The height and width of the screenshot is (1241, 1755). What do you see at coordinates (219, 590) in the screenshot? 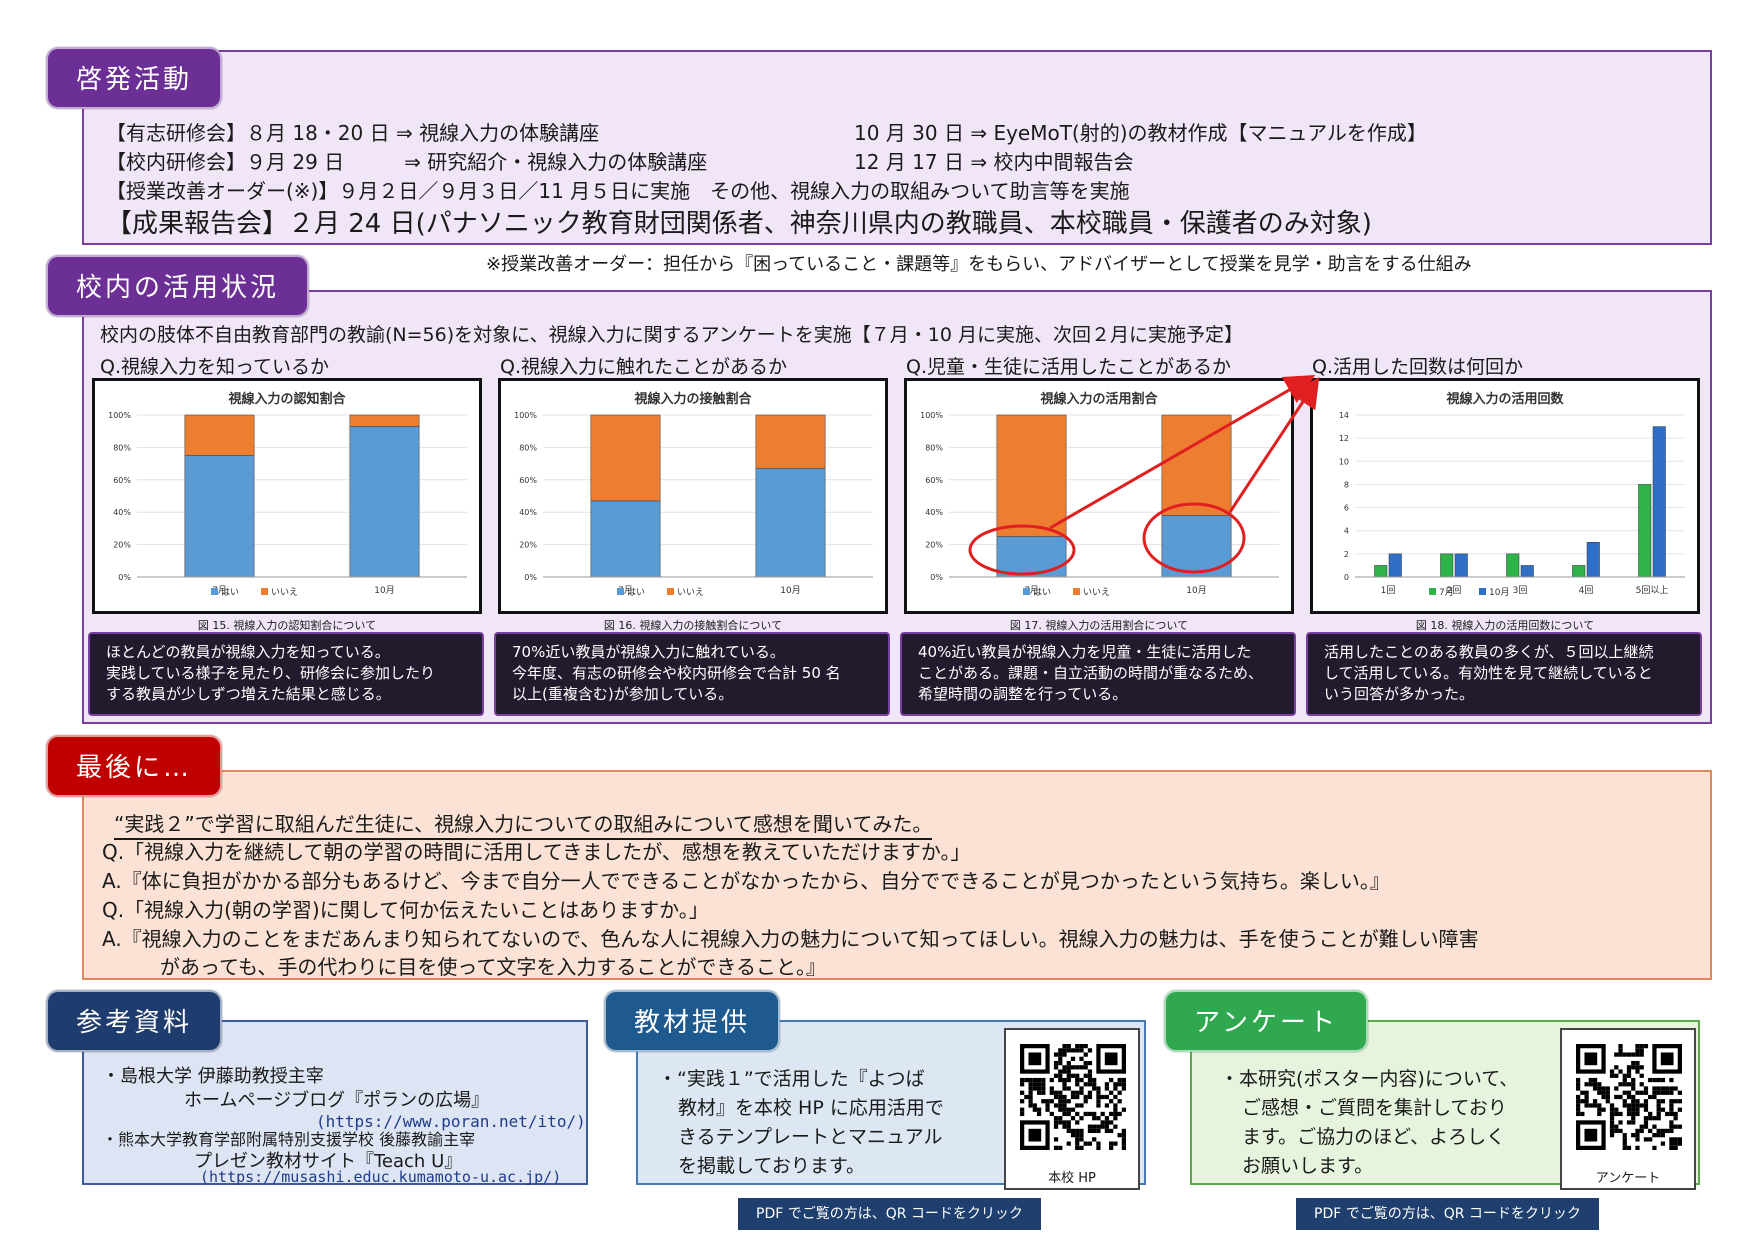
I see `chart-0-xtick: 7月` at bounding box center [219, 590].